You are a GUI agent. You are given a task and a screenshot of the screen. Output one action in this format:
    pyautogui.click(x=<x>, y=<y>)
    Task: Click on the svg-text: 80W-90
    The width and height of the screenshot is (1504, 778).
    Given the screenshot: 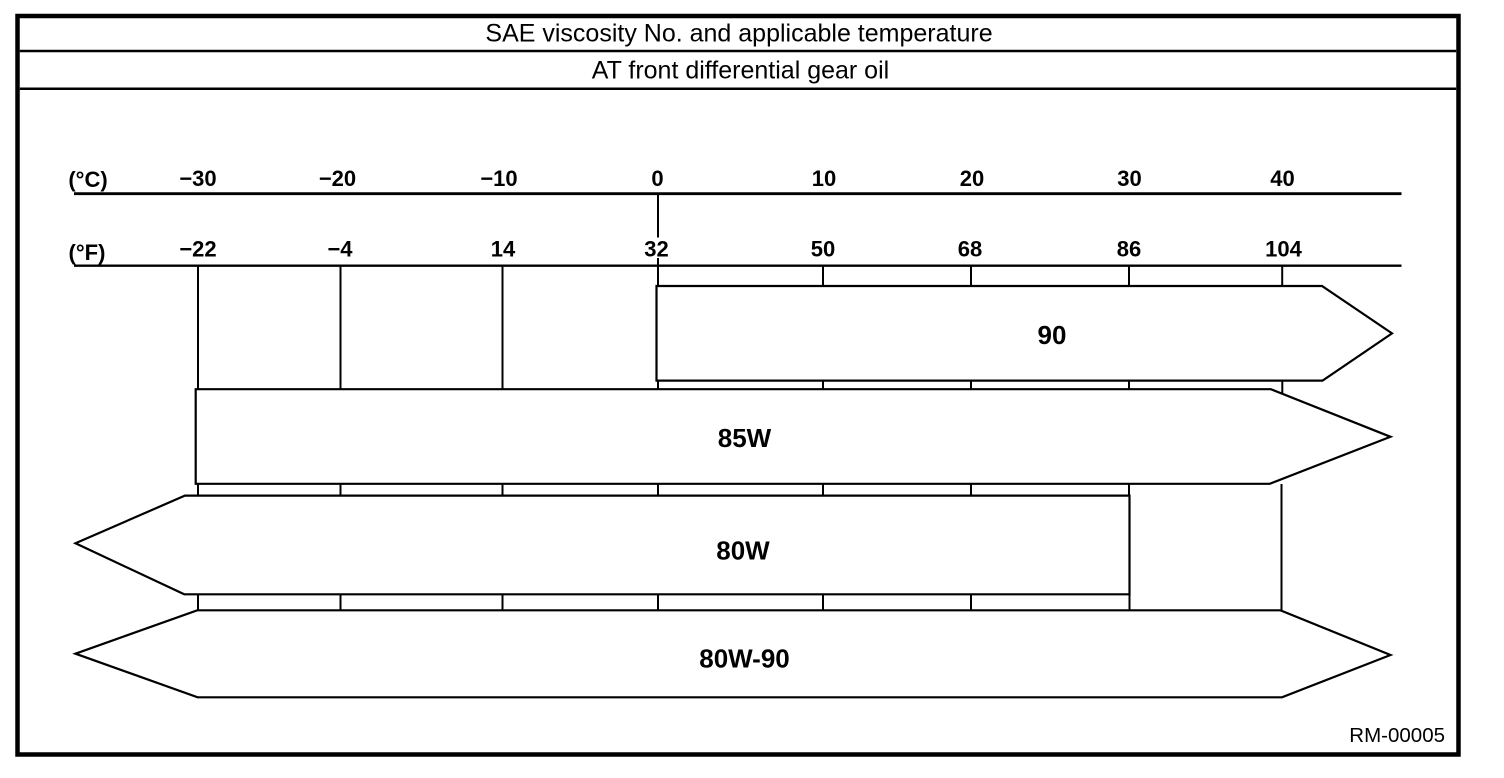 What is the action you would take?
    pyautogui.click(x=744, y=658)
    